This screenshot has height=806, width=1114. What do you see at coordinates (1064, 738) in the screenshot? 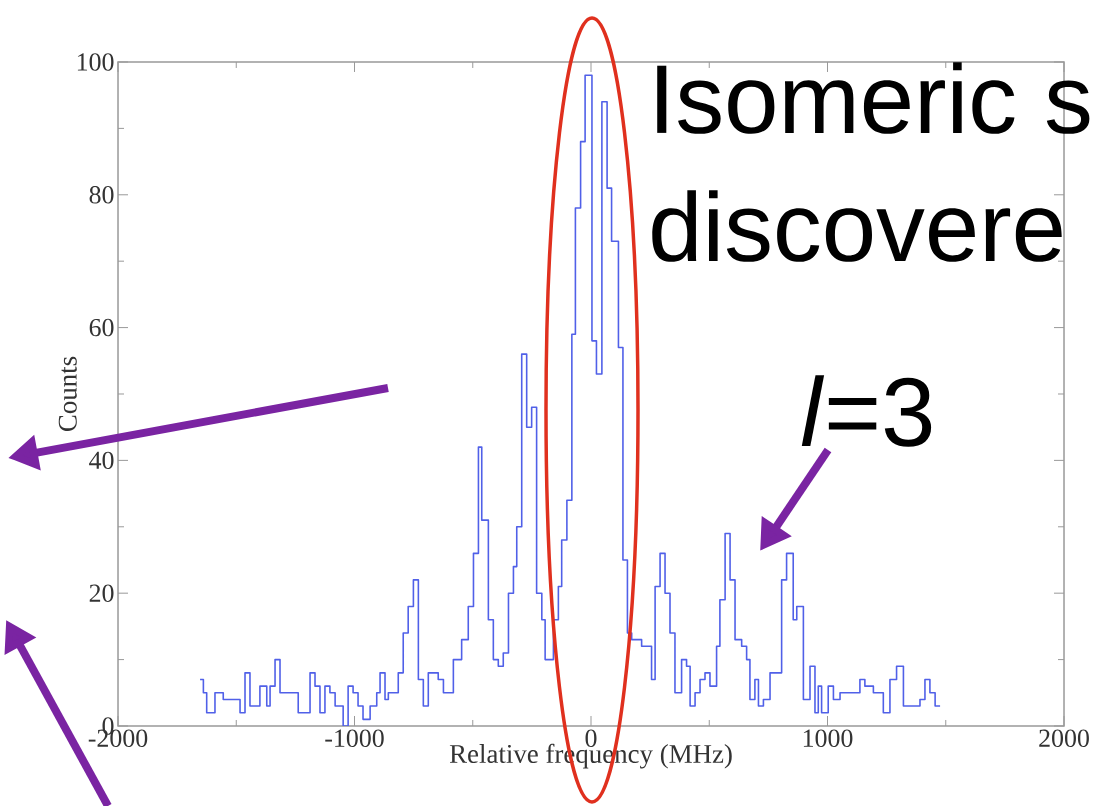
I see `x-tick-label: 2000` at bounding box center [1064, 738].